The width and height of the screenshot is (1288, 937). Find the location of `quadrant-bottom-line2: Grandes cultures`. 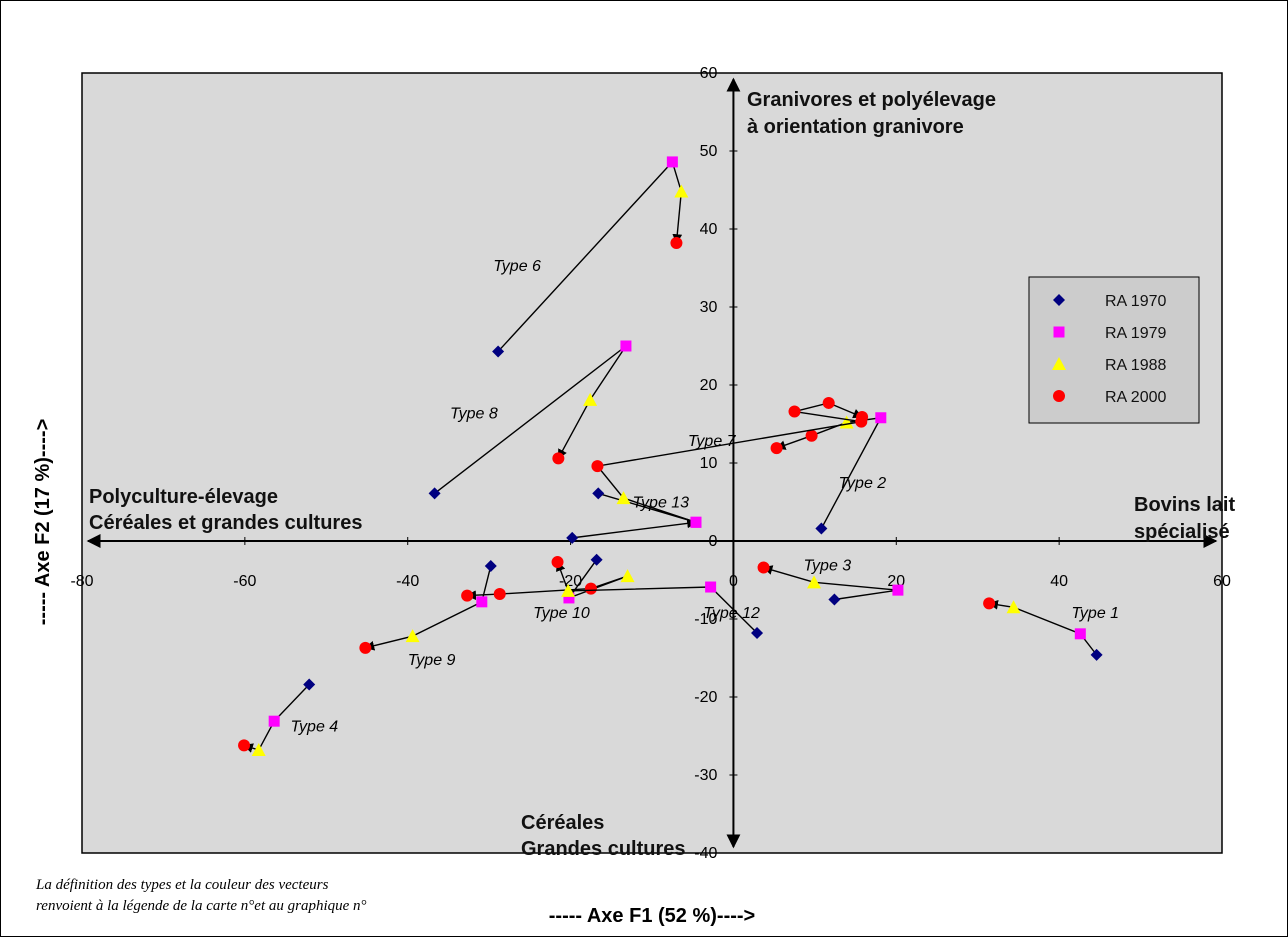

quadrant-bottom-line2: Grandes cultures is located at coordinates (603, 849).